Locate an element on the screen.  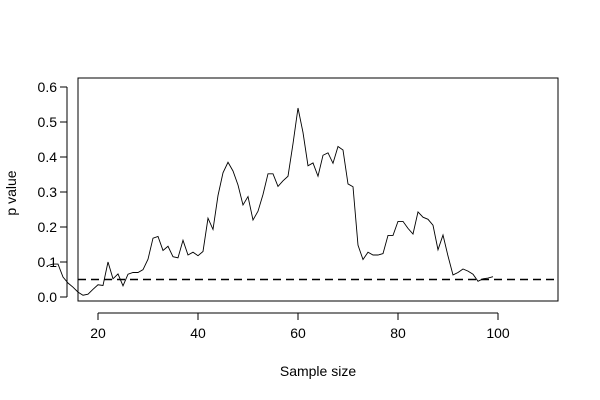
y-tick-label: 0.5 is located at coordinates (48, 122).